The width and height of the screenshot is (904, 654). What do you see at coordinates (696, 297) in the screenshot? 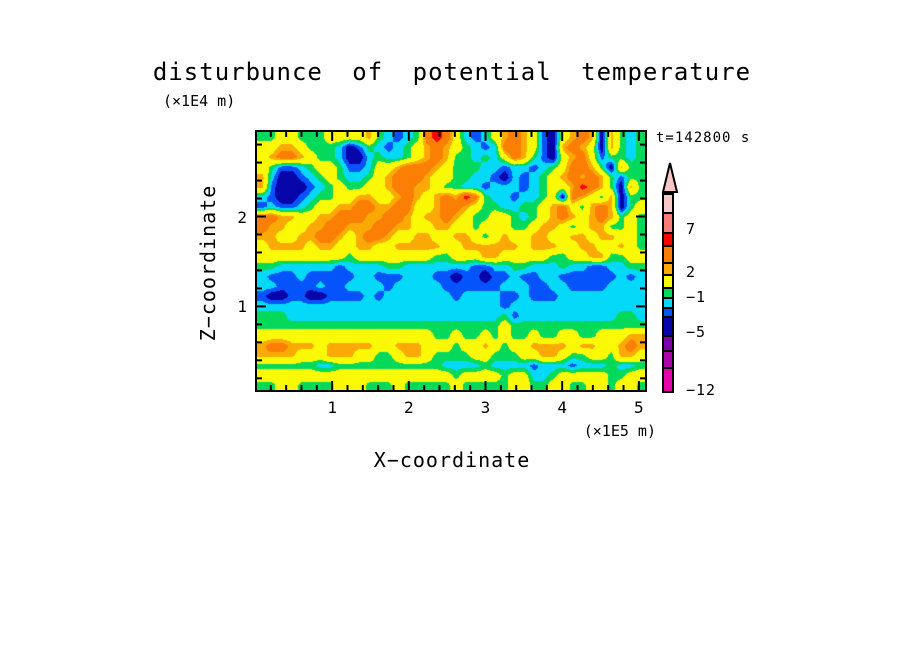
I see `colorbar-tick-label: −1` at bounding box center [696, 297].